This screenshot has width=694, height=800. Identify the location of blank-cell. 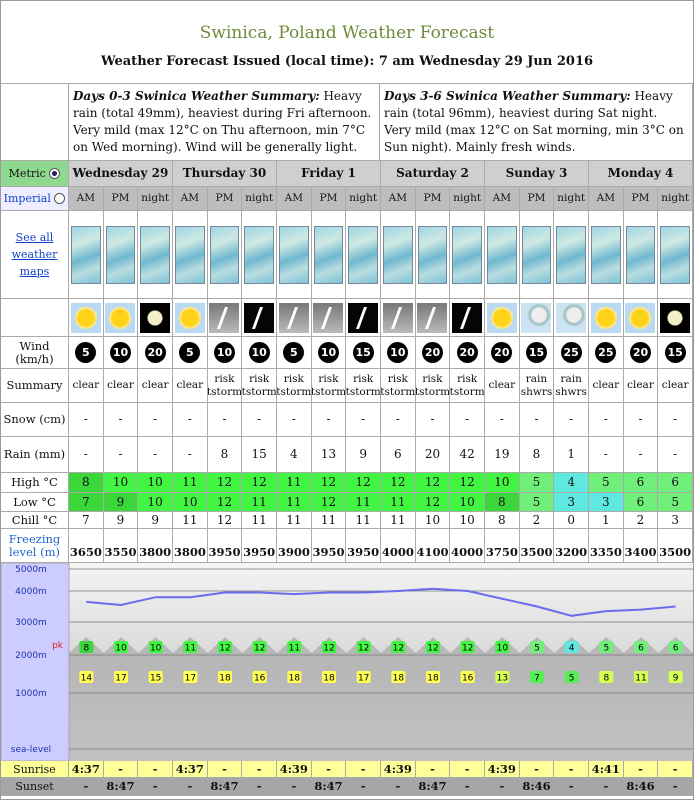
(35, 318).